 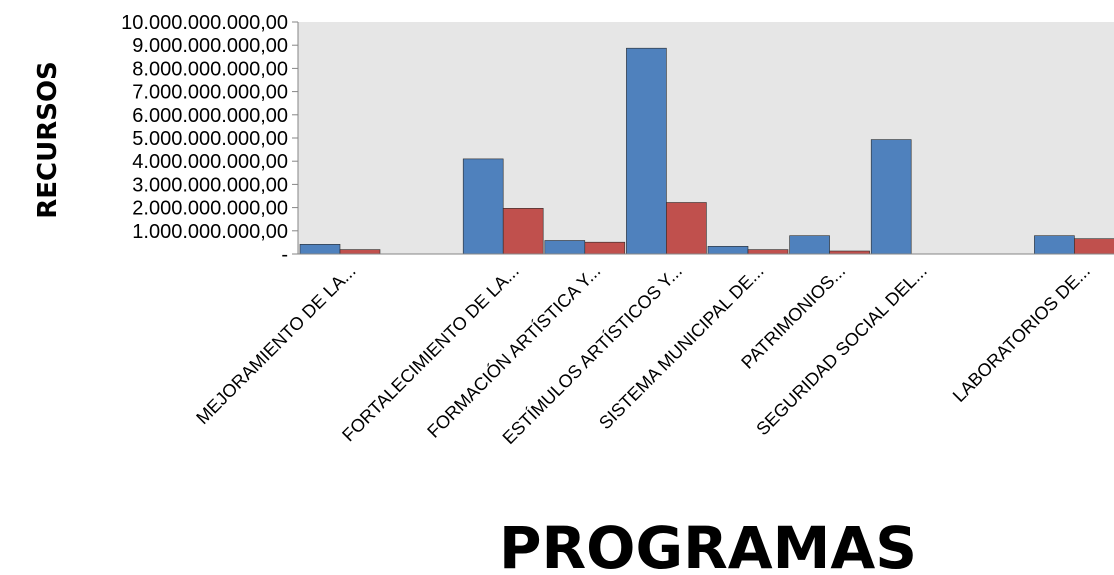 I want to click on y-axis-title: RECURSOS, so click(x=48, y=140).